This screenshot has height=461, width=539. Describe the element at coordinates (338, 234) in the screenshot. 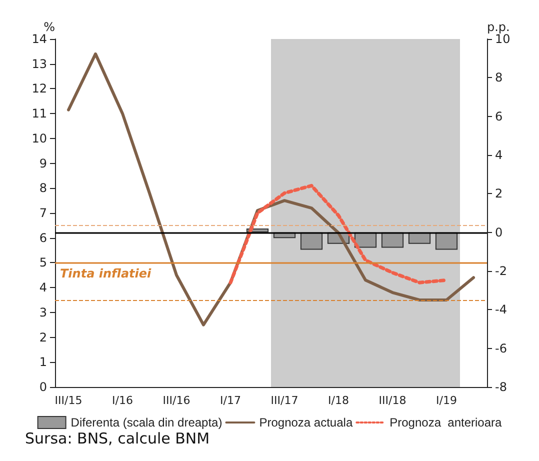

I see `line-series` at that location.